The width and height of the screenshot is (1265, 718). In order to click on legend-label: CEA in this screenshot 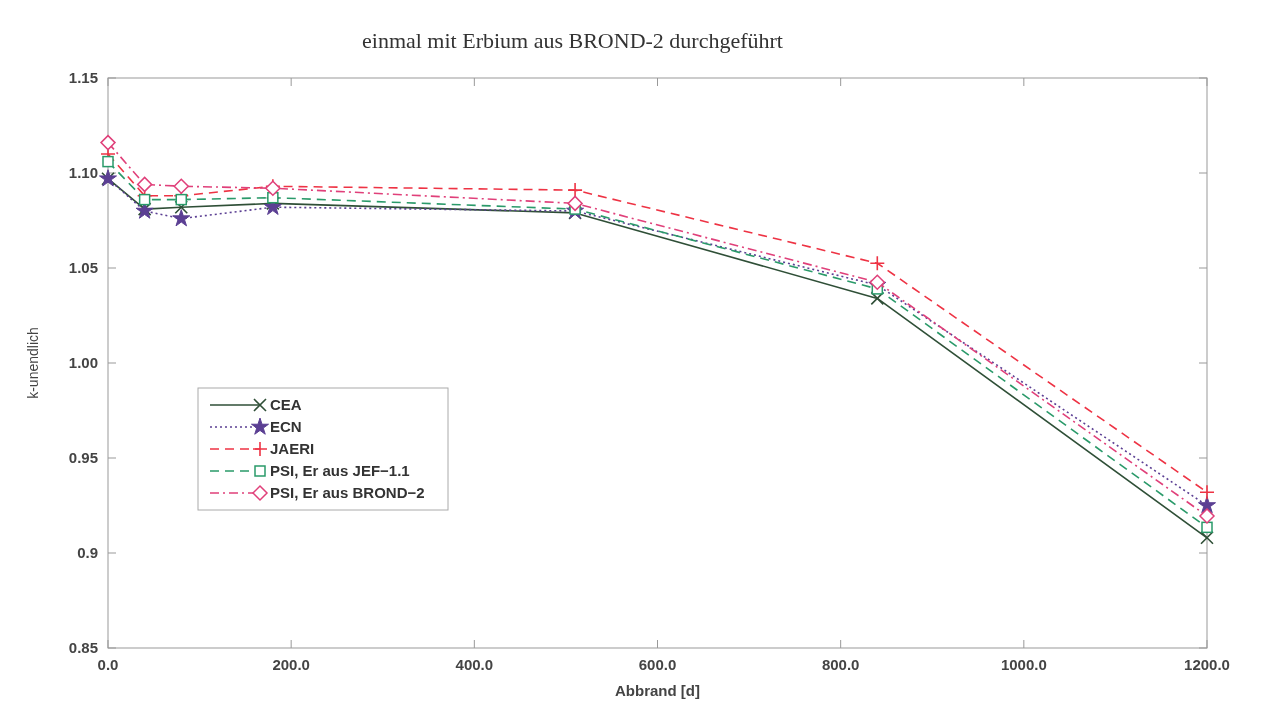, I will do `click(286, 405)`.